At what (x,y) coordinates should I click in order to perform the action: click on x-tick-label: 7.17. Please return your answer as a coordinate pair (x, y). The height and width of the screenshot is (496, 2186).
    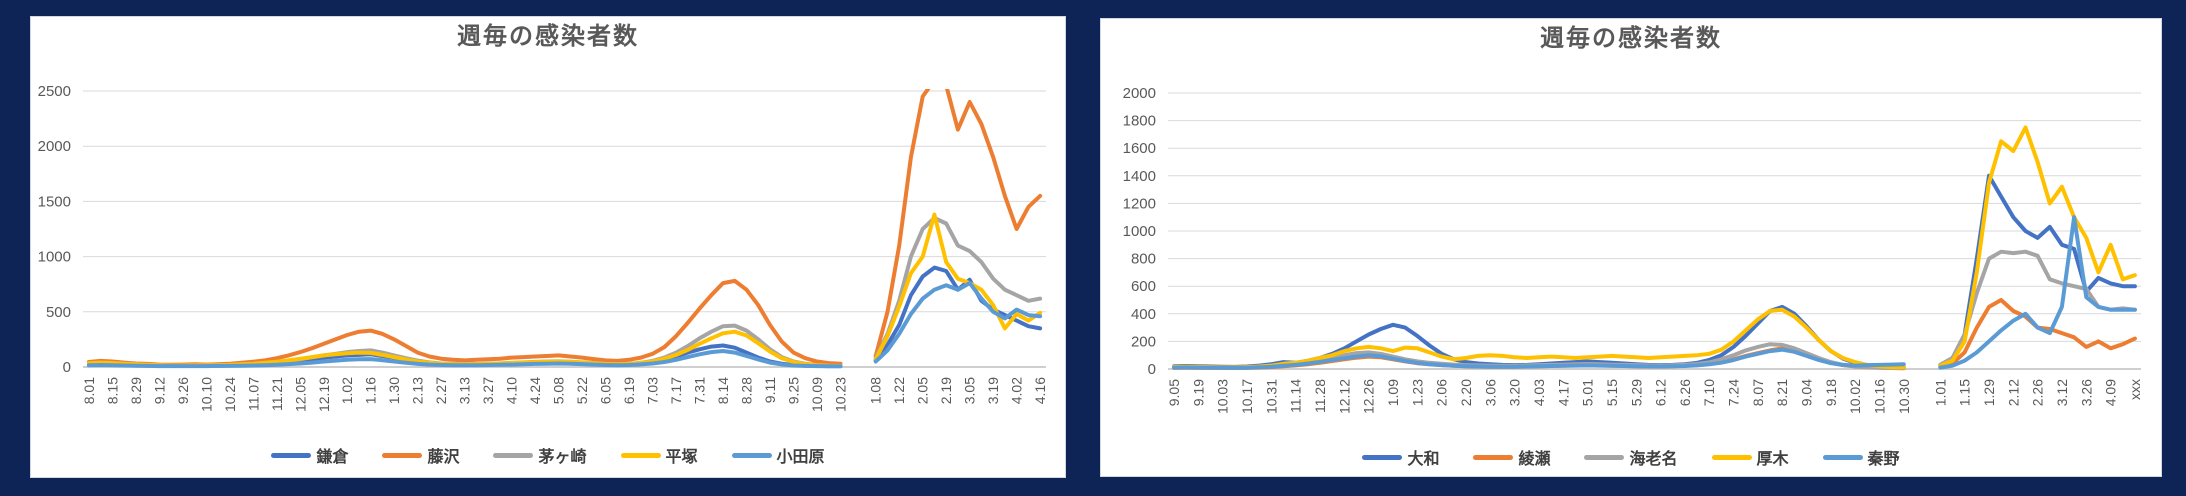
    Looking at the image, I should click on (676, 390).